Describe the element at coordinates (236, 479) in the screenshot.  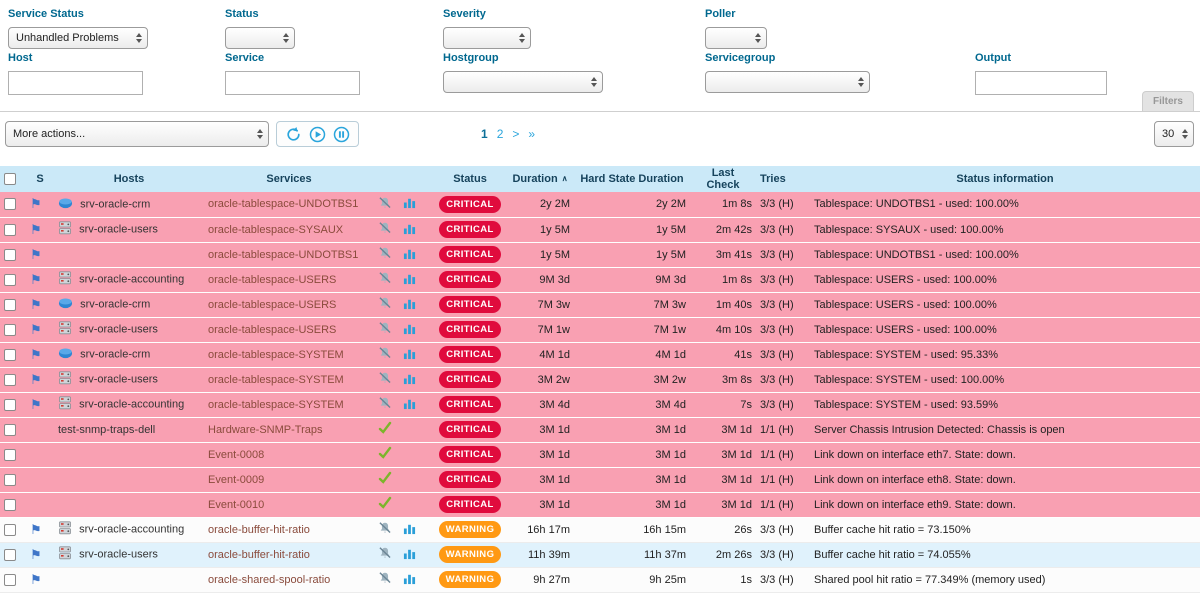
I see `service-link: Event-0009` at that location.